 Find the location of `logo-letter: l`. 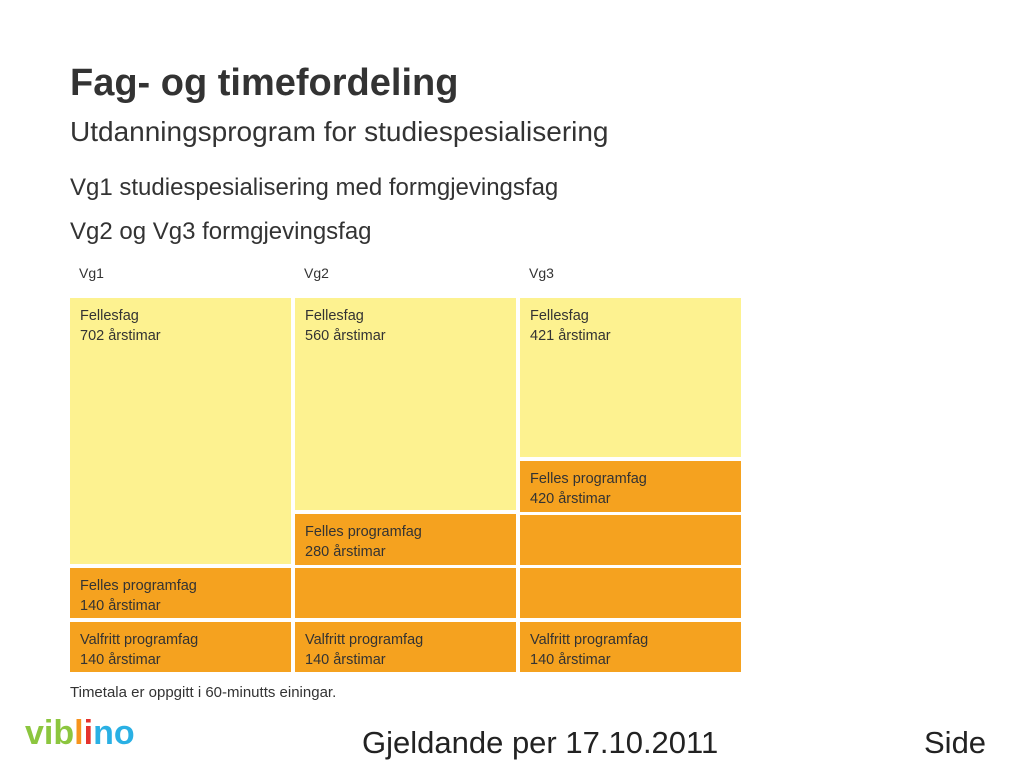

logo-letter: l is located at coordinates (78, 733).